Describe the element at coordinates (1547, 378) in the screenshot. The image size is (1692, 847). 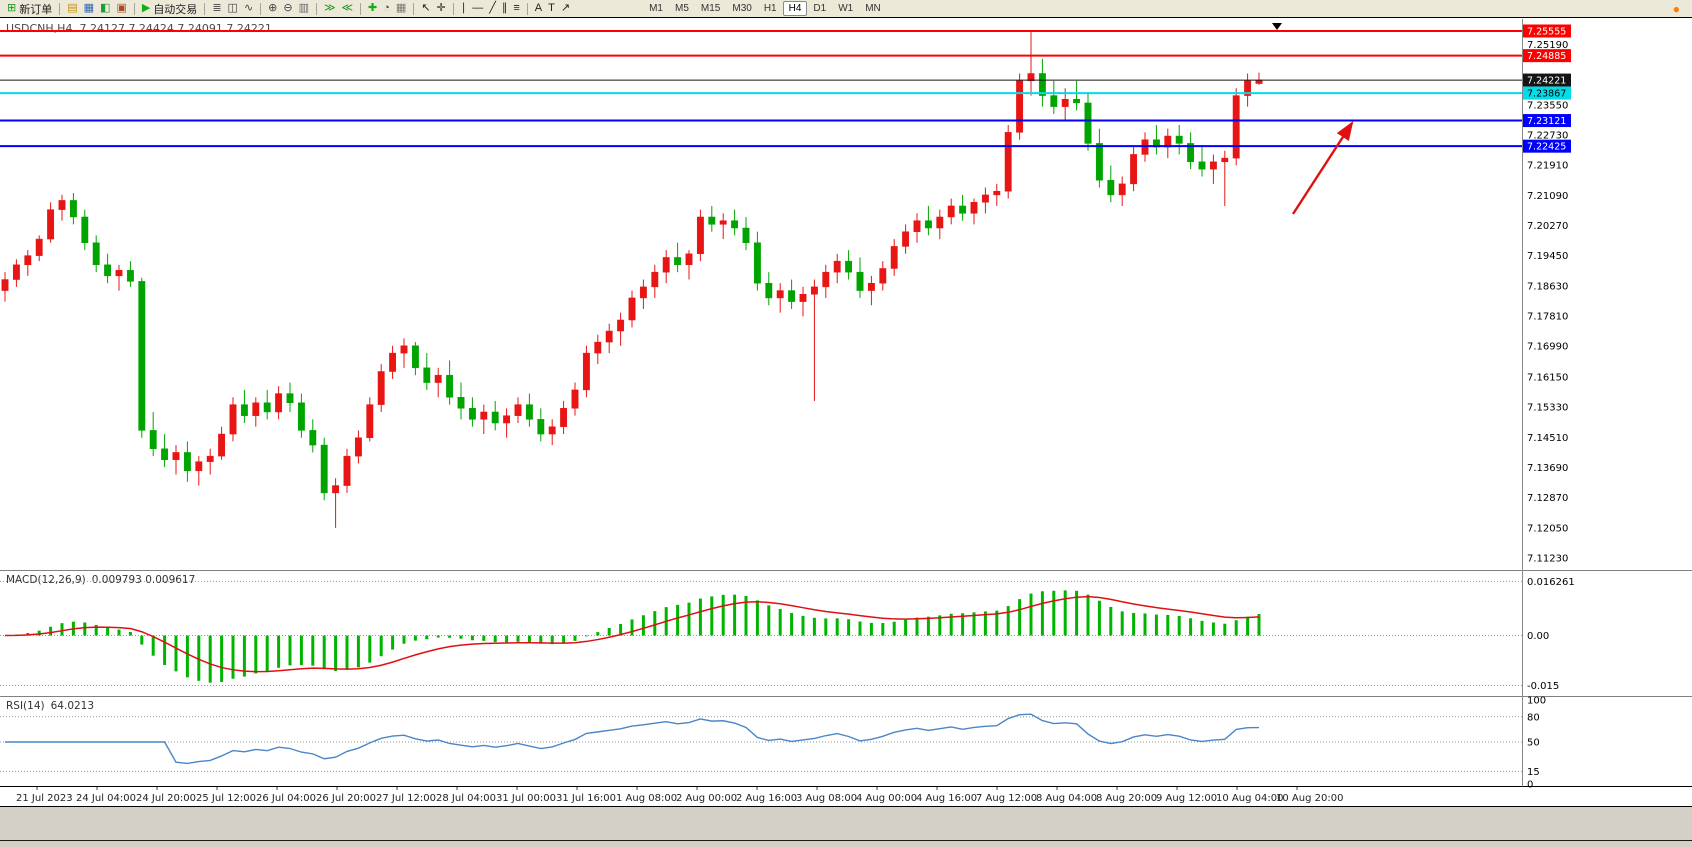
I see `svg-text: 7.16150` at that location.